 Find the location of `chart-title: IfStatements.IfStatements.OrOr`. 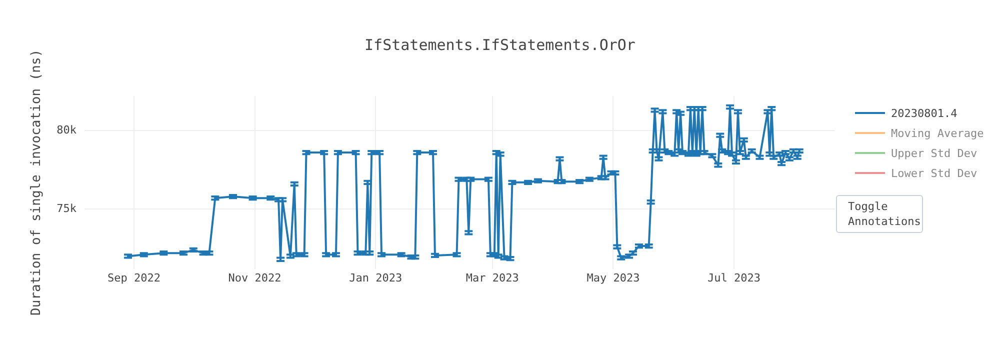

chart-title: IfStatements.IfStatements.OrOr is located at coordinates (500, 45).